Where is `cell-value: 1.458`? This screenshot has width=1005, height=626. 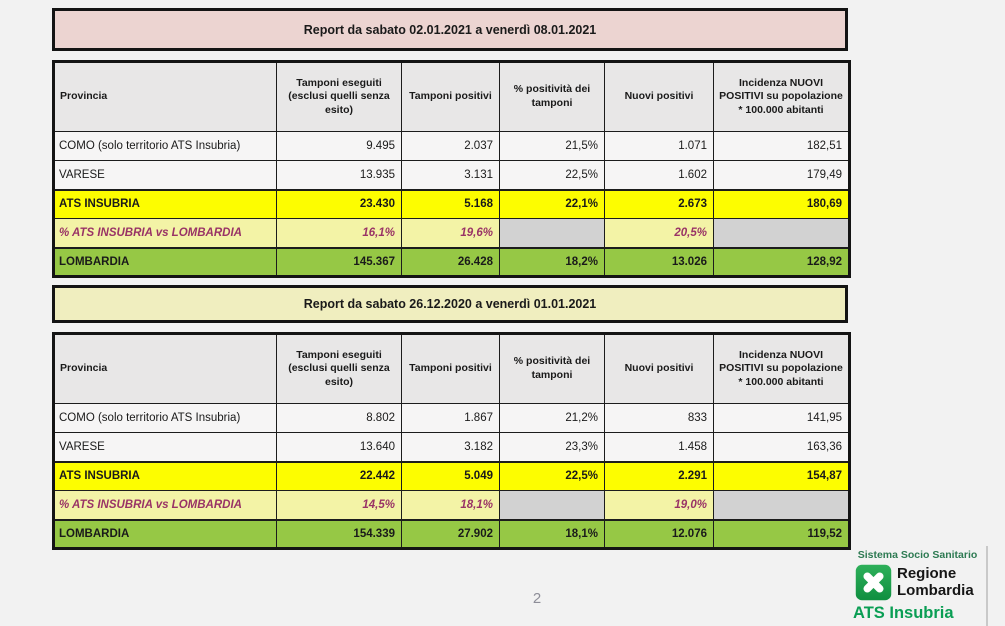
cell-value: 1.458 is located at coordinates (659, 447).